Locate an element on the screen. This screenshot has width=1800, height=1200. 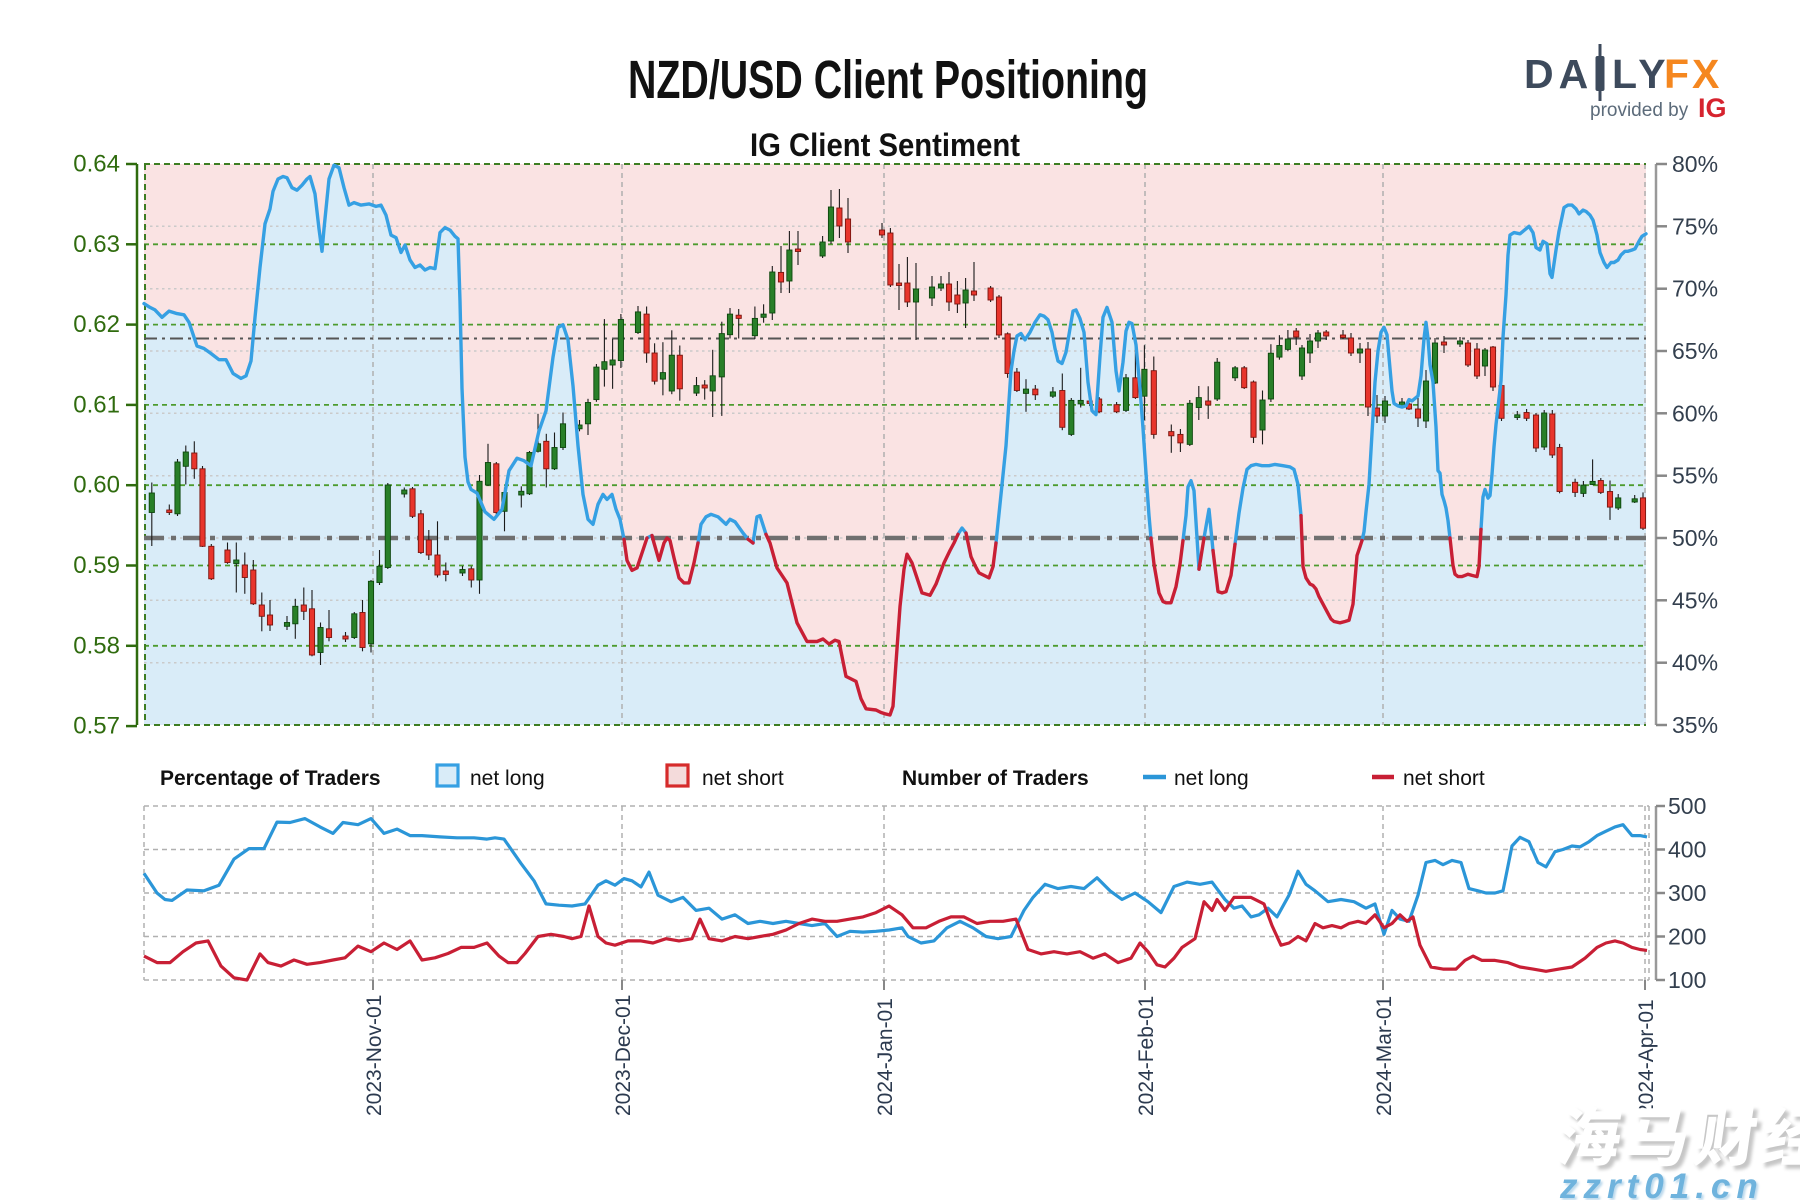
svg-text: 200 is located at coordinates (1687, 937).